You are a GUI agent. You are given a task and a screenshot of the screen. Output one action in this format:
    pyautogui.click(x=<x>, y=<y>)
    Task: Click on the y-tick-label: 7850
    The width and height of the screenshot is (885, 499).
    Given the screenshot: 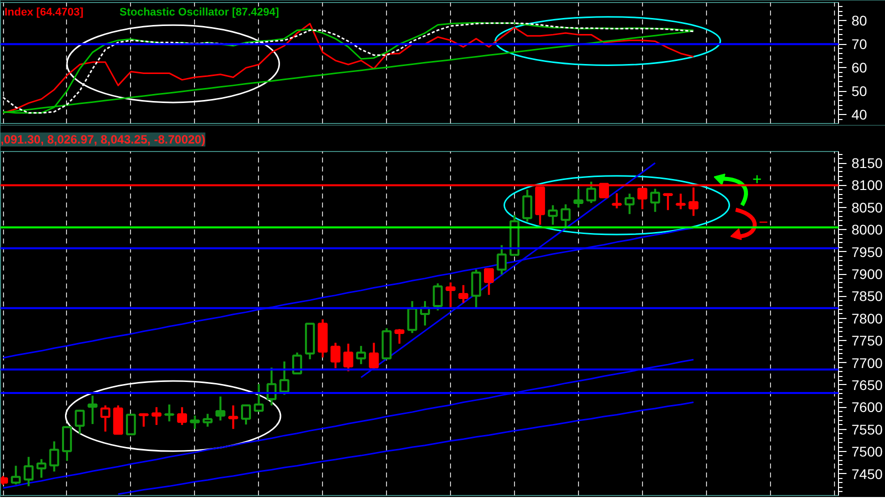 What is the action you would take?
    pyautogui.click(x=867, y=296)
    